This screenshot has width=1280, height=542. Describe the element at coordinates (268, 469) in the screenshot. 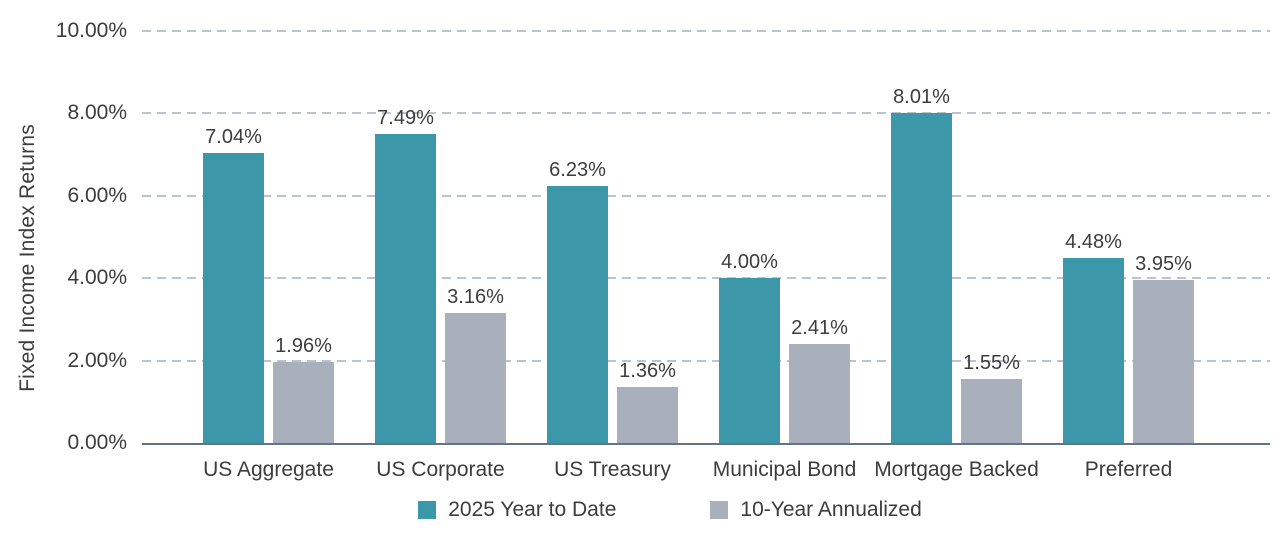

I see `x-axis-label-us-aggregate: US Aggregate` at that location.